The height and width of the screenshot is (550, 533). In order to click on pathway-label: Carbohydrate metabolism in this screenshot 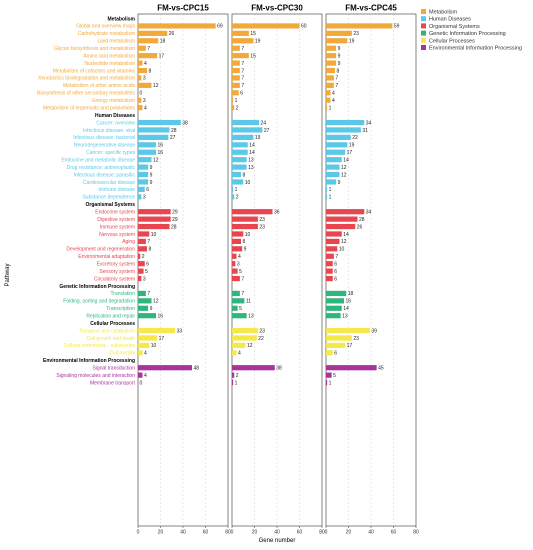, I will do `click(106, 34)`.